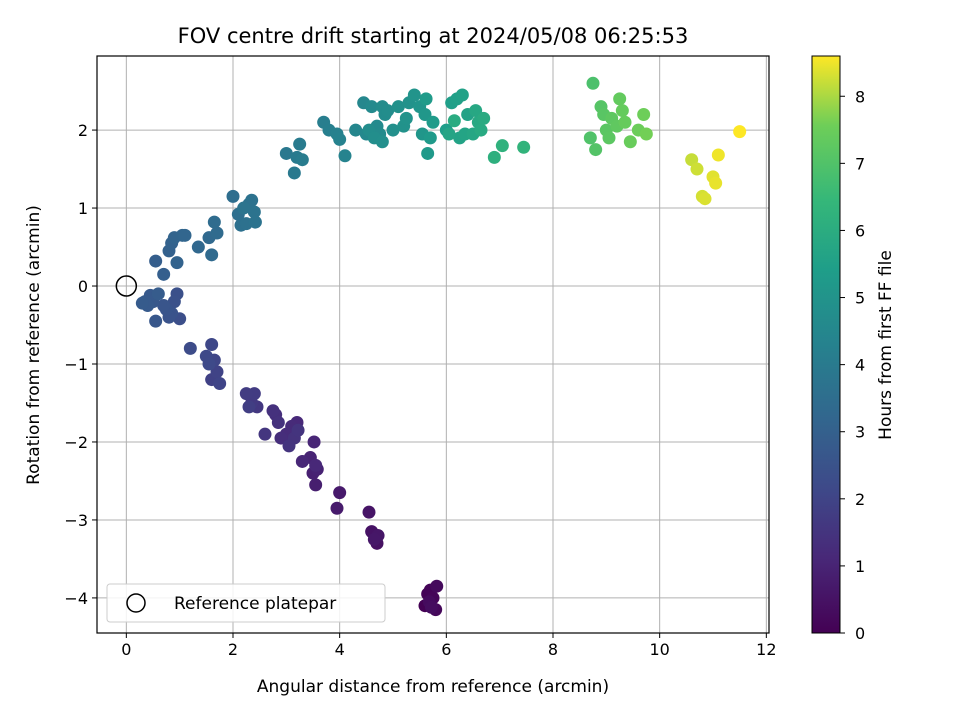 The image size is (960, 720). What do you see at coordinates (826, 344) in the screenshot?
I see `colorbar` at bounding box center [826, 344].